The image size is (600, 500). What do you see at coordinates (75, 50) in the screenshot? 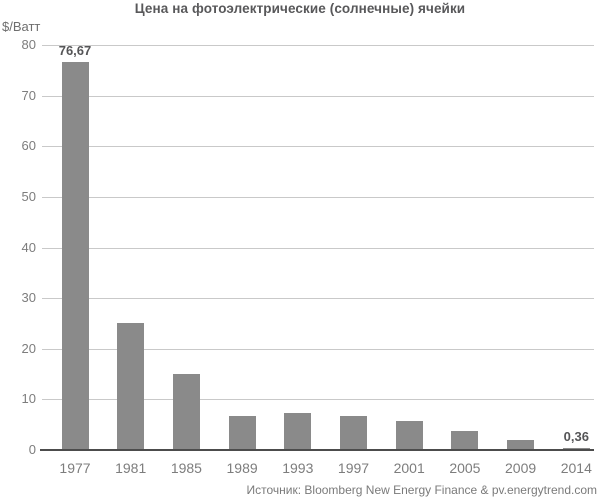
I see `bar-value-label: 76,67` at bounding box center [75, 50].